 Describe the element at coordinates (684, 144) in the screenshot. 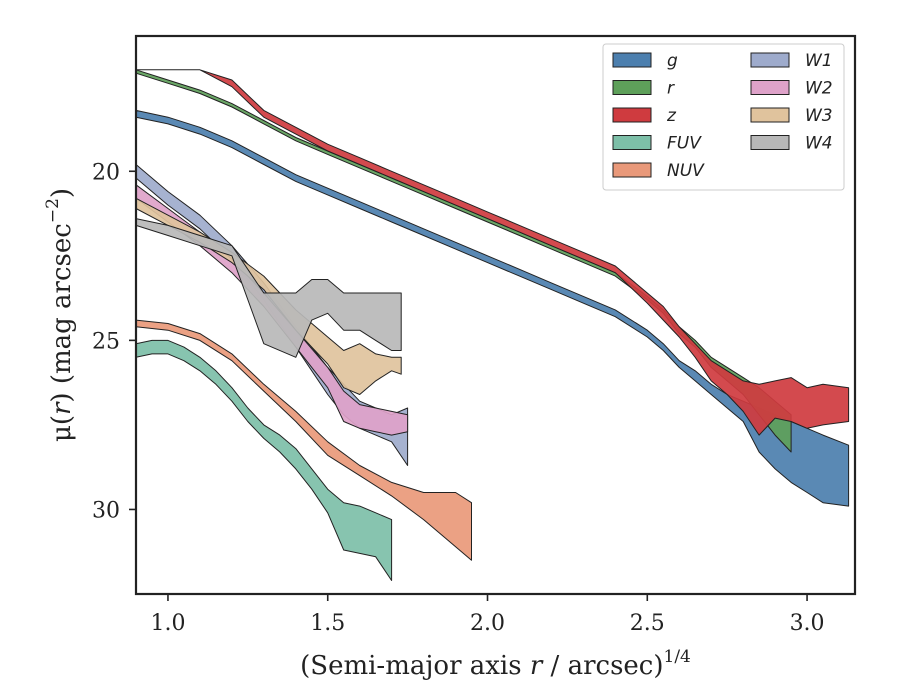

I see `legend-label-fuv: FUV` at that location.